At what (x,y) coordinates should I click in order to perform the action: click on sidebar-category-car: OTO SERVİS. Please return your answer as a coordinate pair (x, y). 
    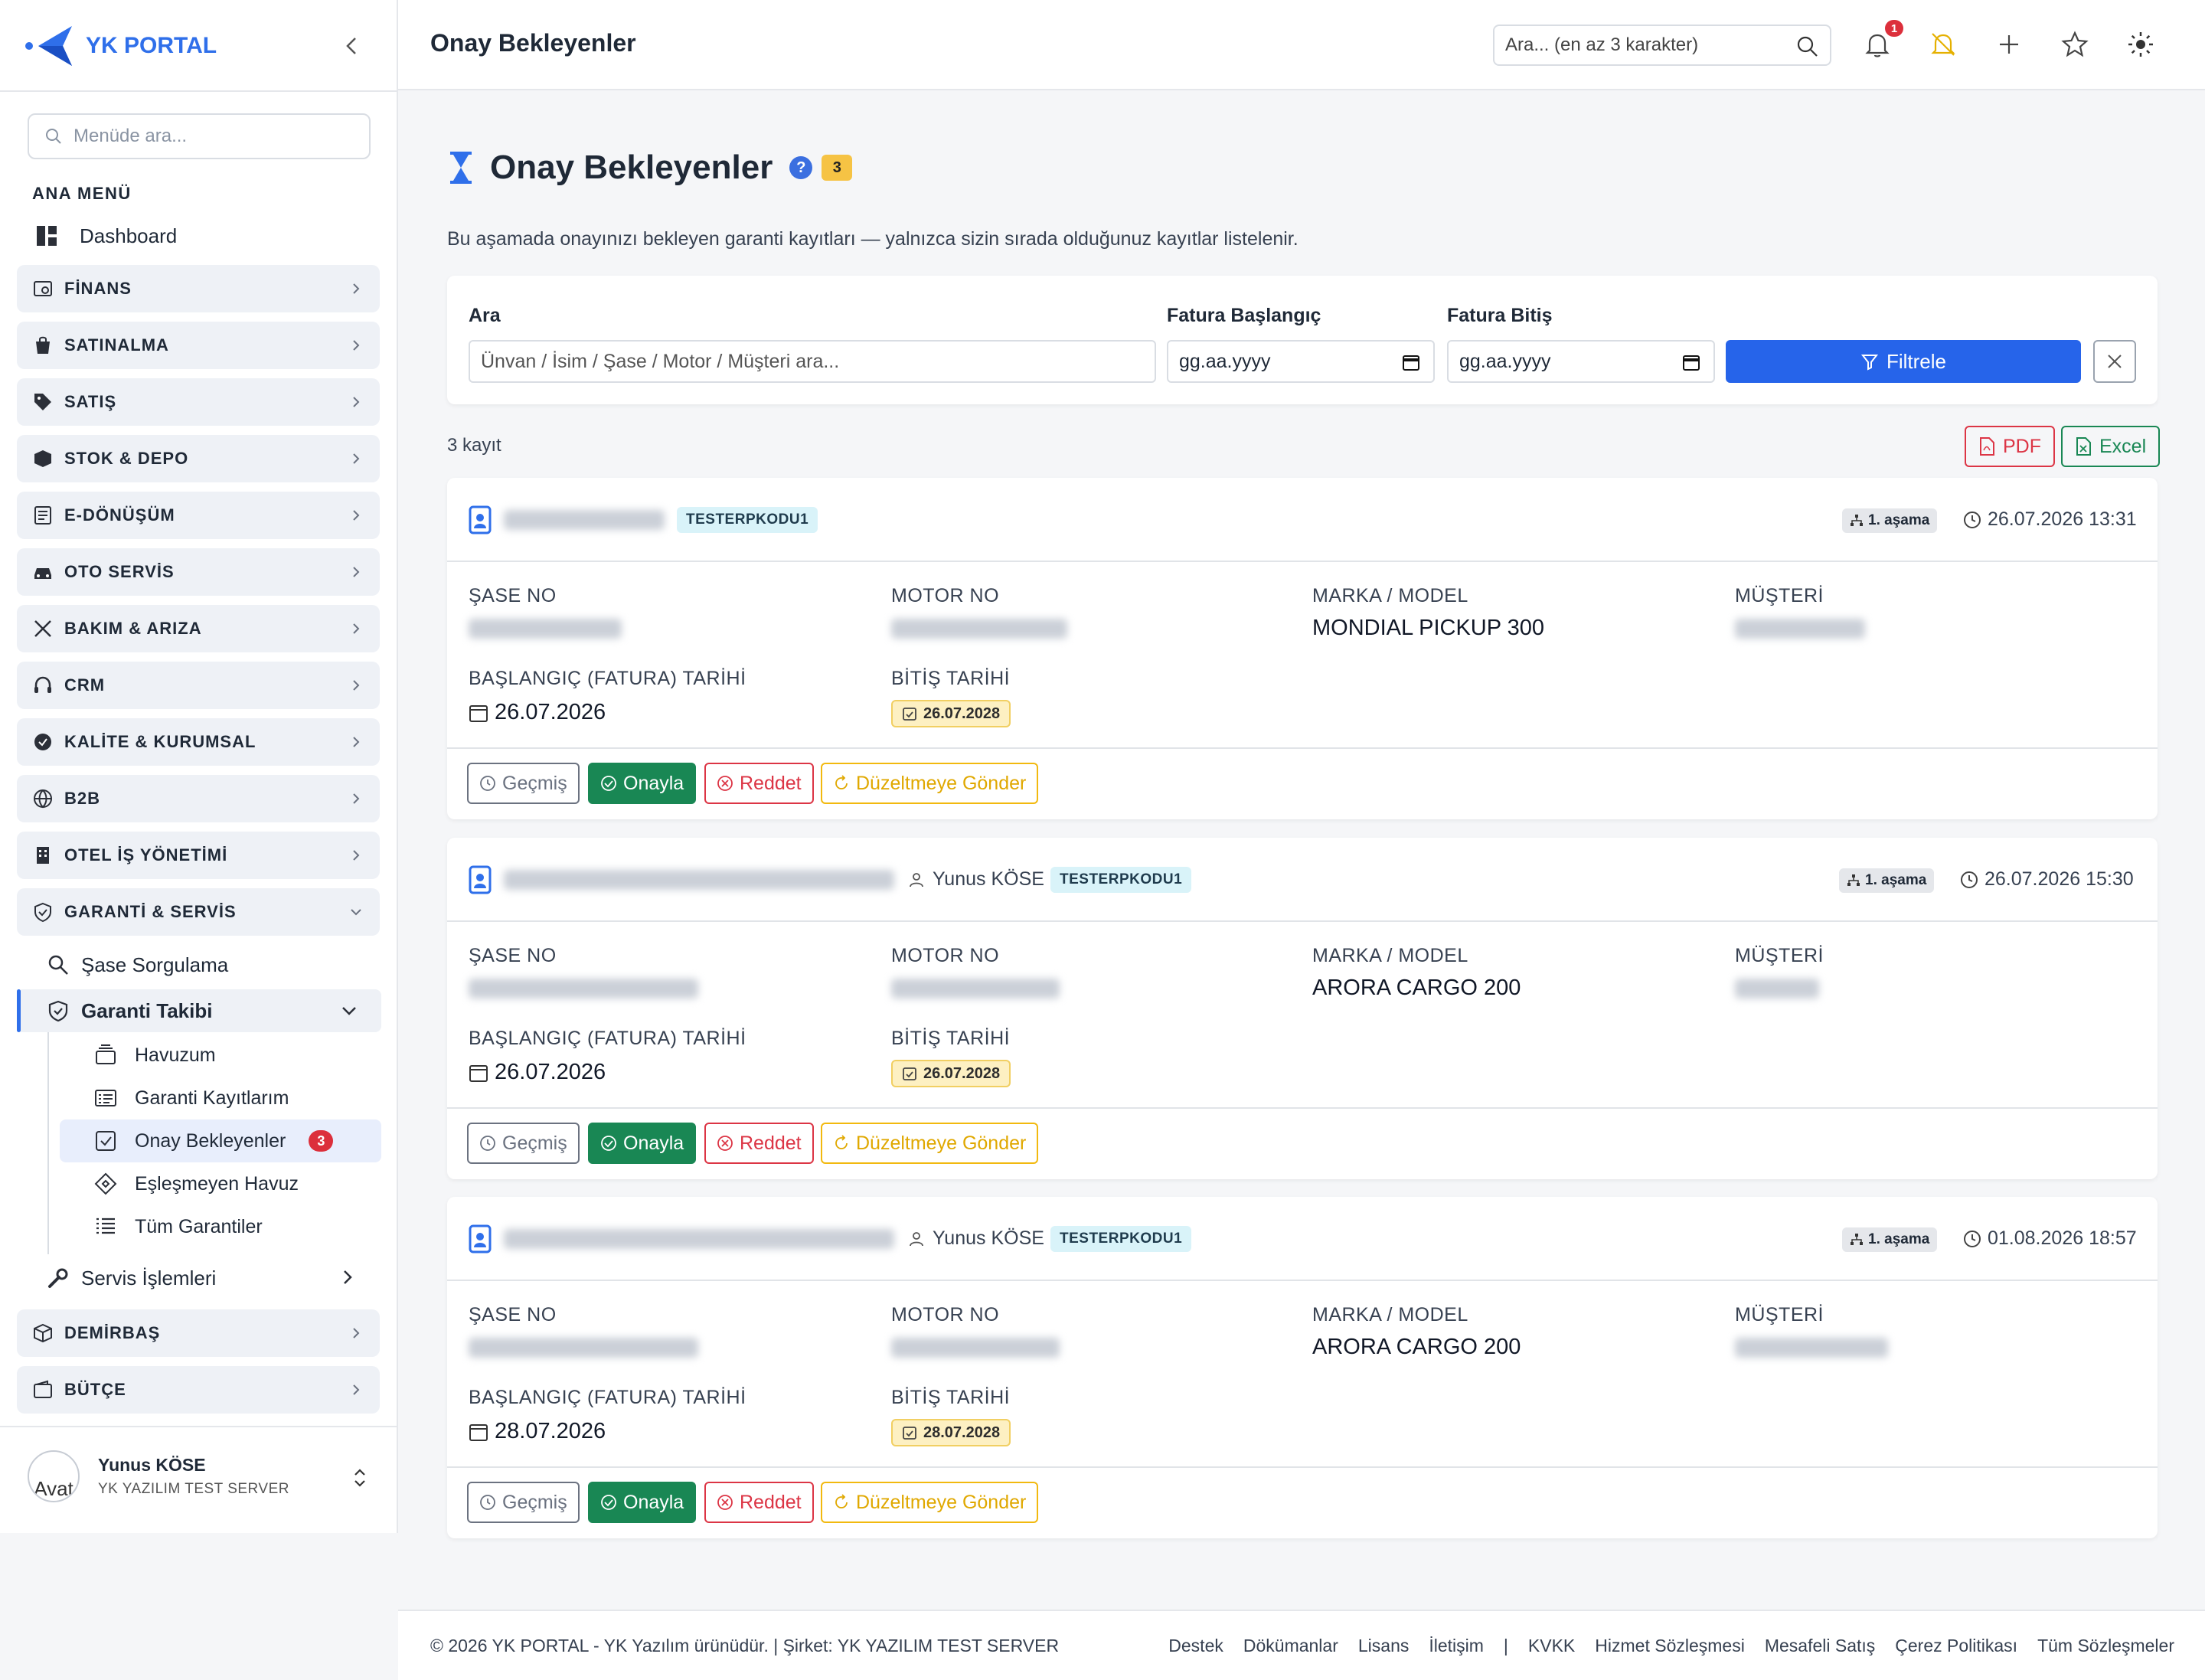
    Looking at the image, I should click on (198, 572).